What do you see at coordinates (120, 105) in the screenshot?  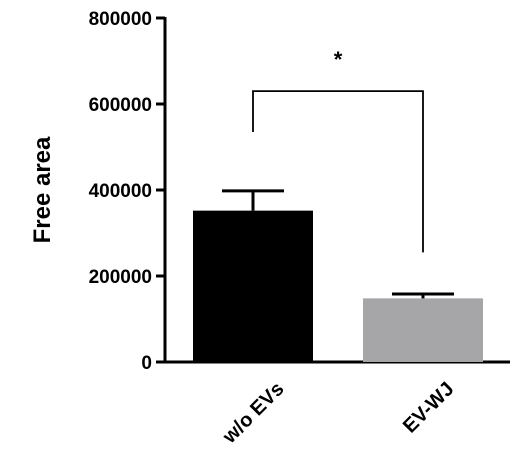 I see `y-tick-label: 600000` at bounding box center [120, 105].